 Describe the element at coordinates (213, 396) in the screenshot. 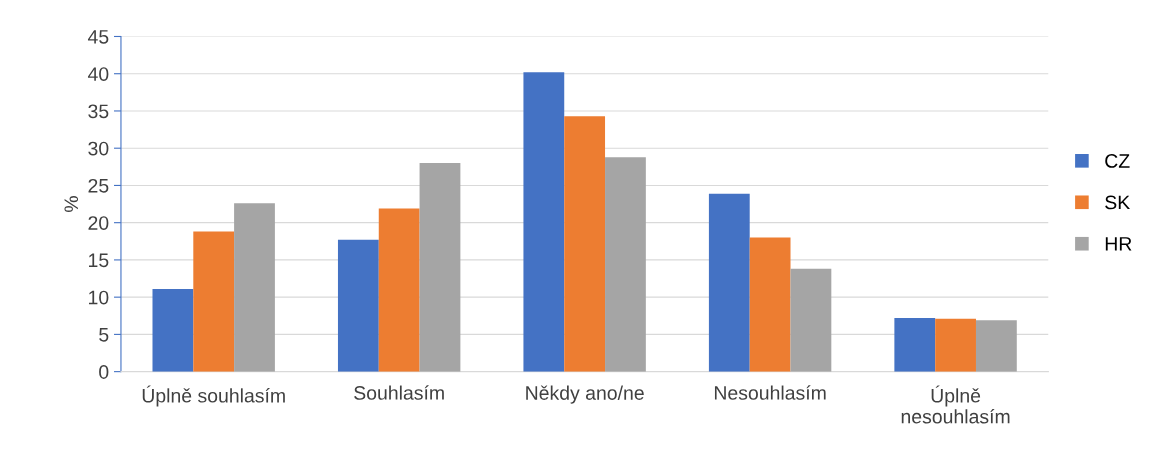

I see `x-tick-label: Úplně souhlasím` at that location.